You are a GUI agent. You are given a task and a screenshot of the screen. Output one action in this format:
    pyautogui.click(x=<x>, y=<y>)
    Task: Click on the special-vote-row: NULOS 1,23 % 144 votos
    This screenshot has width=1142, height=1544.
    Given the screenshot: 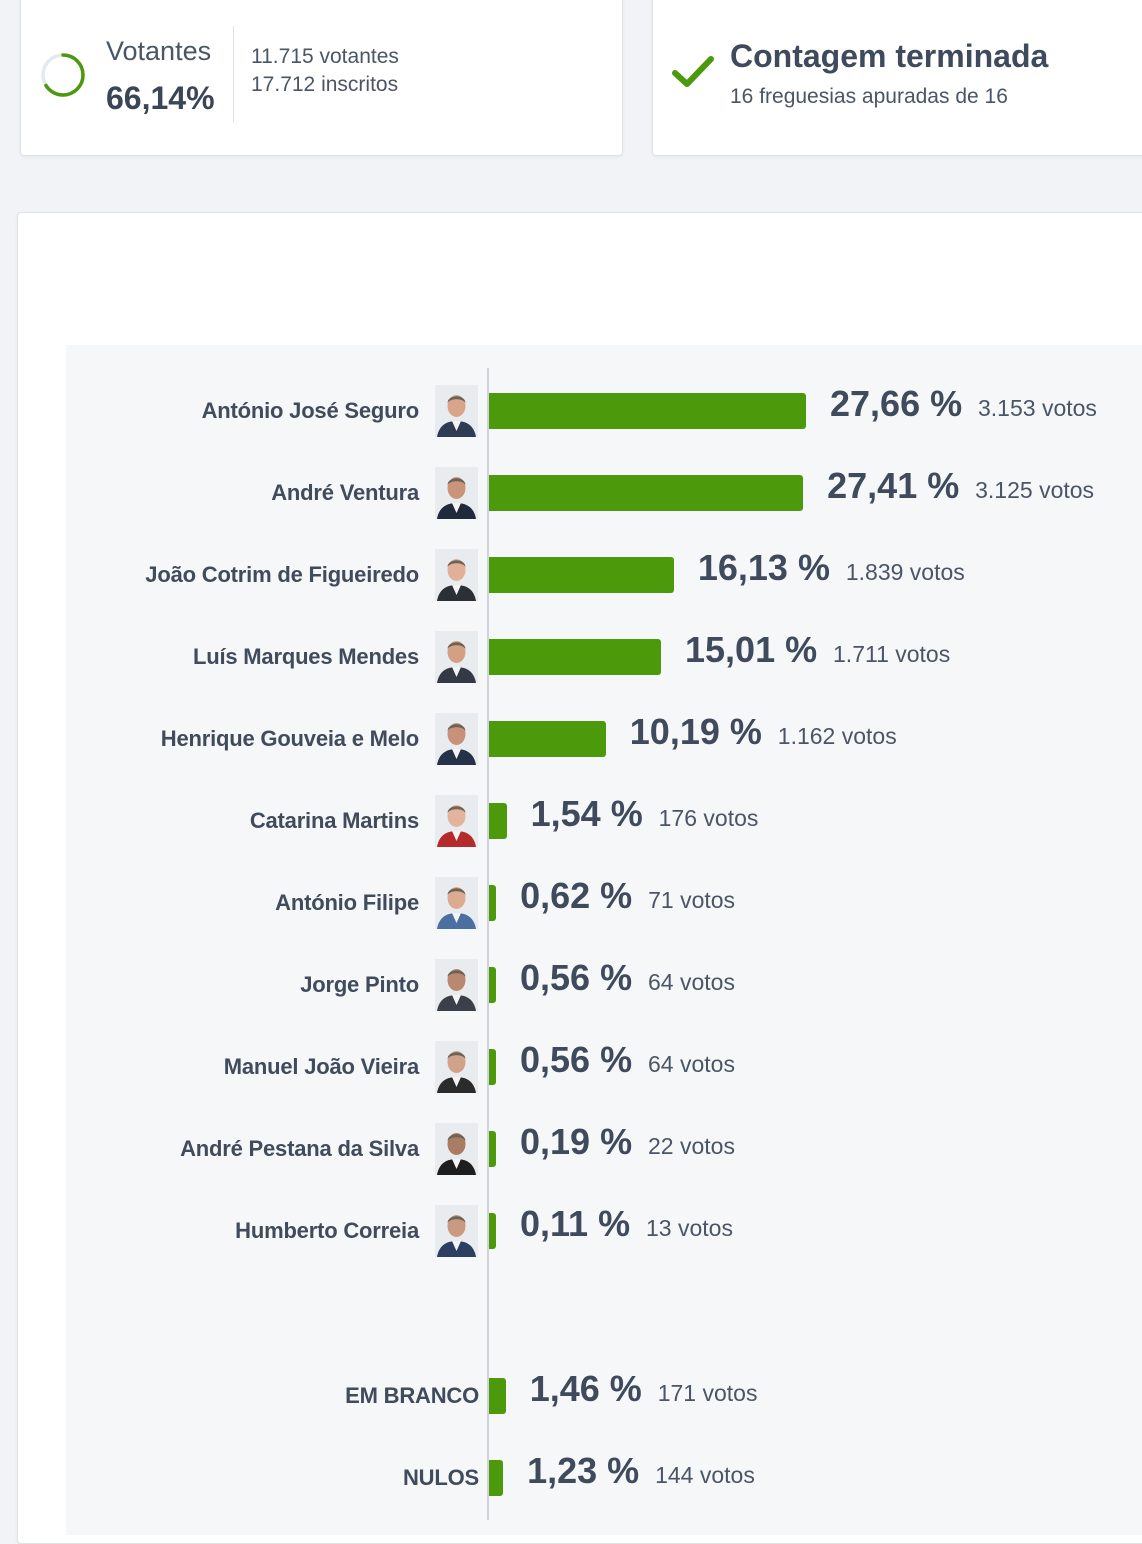 What is the action you would take?
    pyautogui.click(x=571, y=1478)
    